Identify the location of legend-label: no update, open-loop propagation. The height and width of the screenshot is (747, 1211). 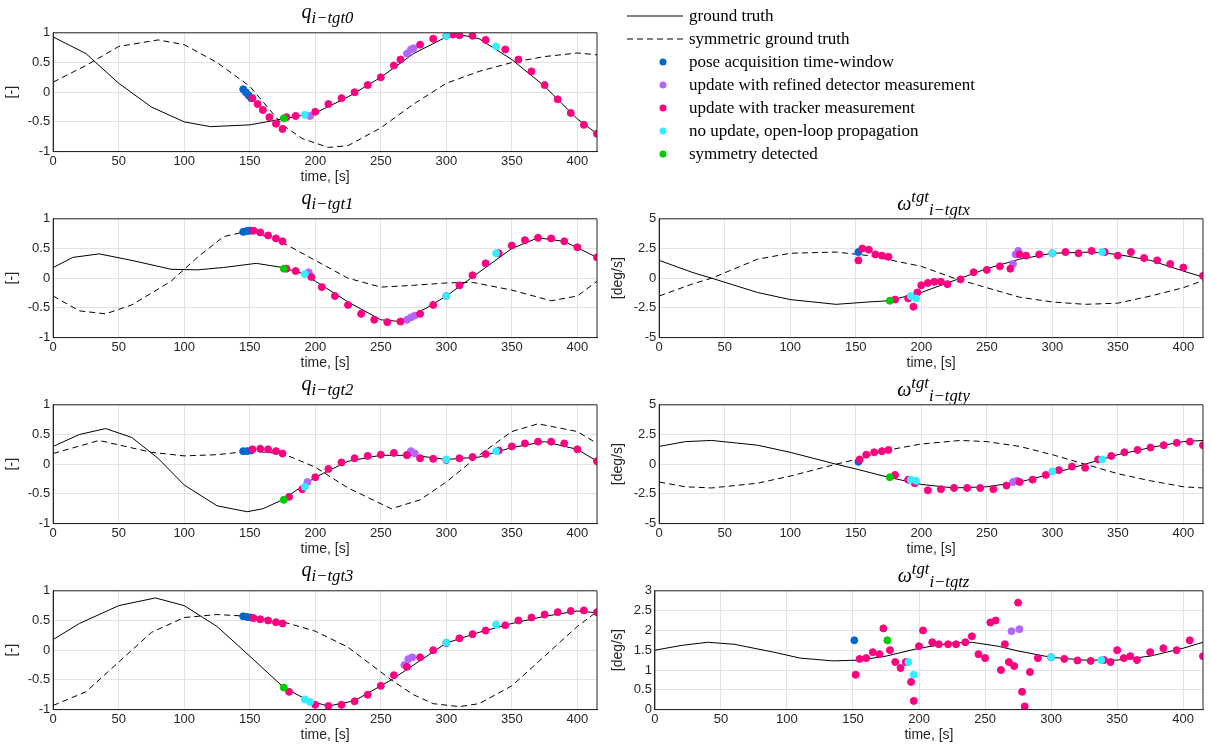
(804, 130).